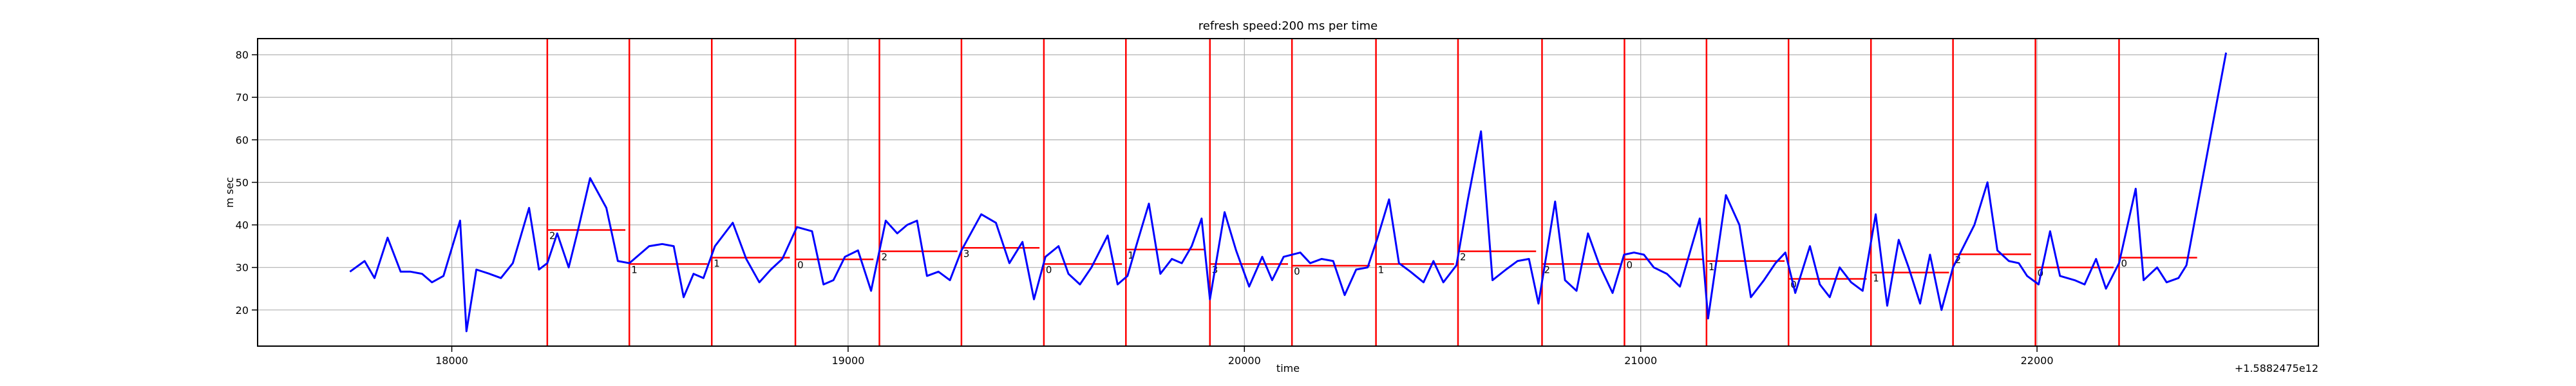 The image size is (2576, 386). Describe the element at coordinates (242, 310) in the screenshot. I see `y-tick-label: 20` at that location.